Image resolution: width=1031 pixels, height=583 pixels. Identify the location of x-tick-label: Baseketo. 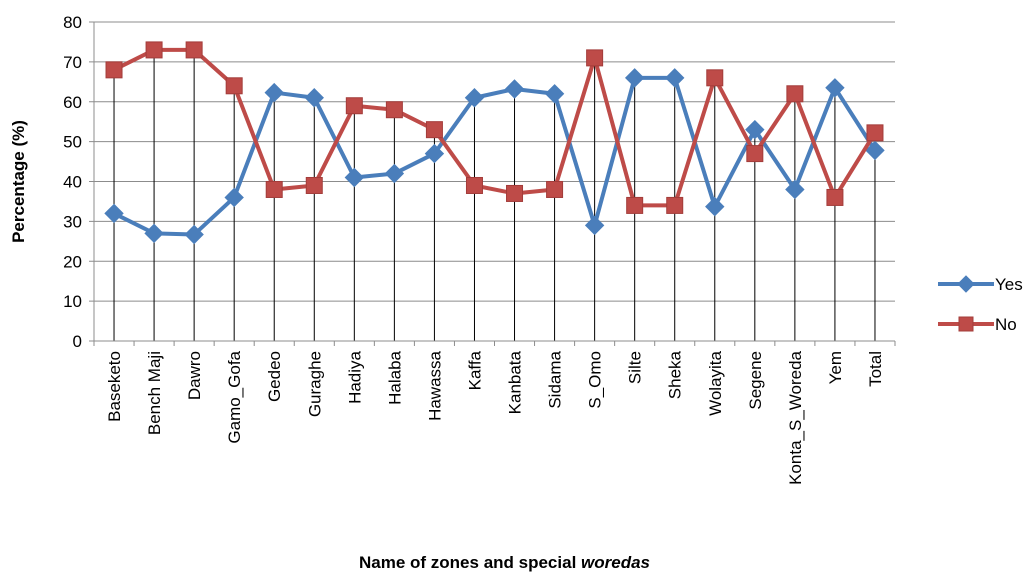
(114, 386).